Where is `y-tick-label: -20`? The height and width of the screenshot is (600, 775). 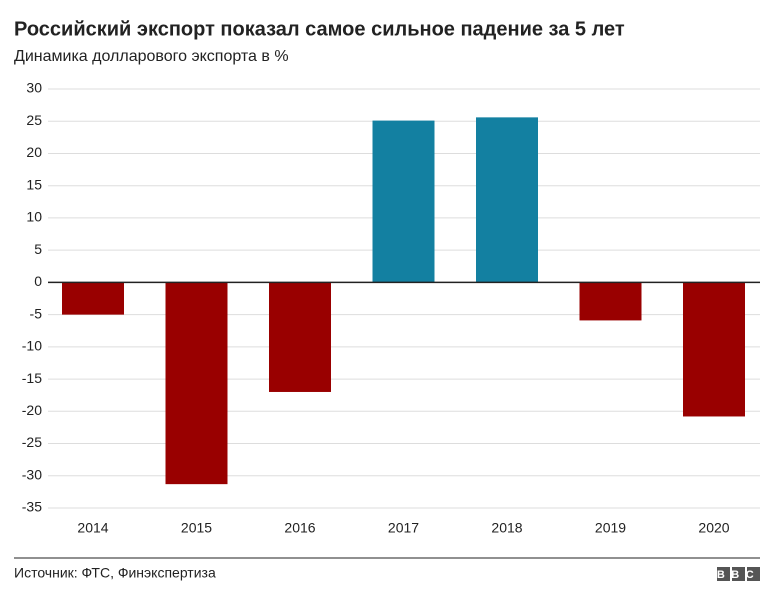 y-tick-label: -20 is located at coordinates (32, 410).